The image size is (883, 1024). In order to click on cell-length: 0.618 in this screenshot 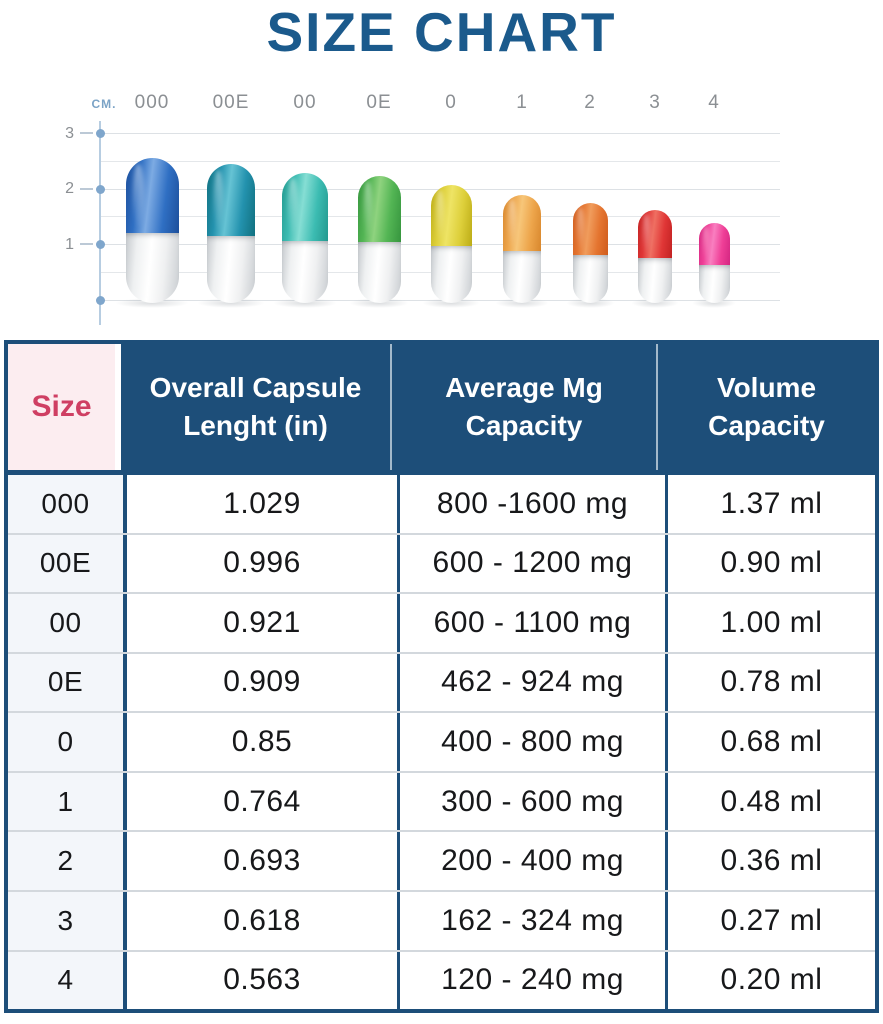, I will do `click(263, 920)`.